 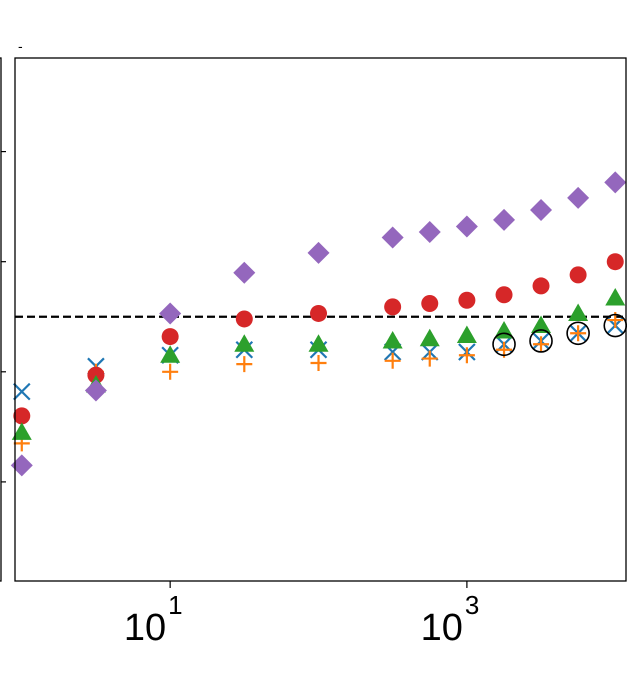 I want to click on x-tick-label-exponent: 3, so click(x=472, y=605).